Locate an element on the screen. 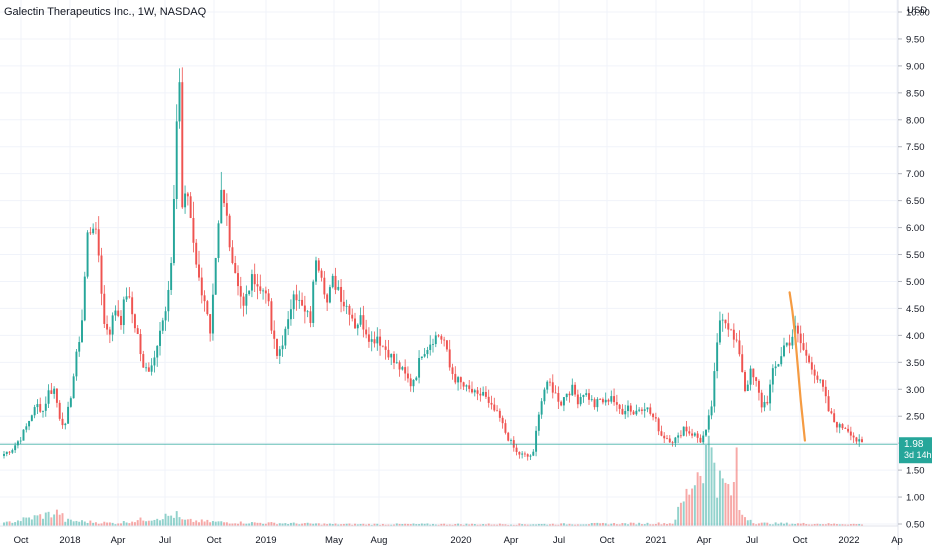 Image resolution: width=932 pixels, height=550 pixels. last-price-value: 1.98 is located at coordinates (914, 444).